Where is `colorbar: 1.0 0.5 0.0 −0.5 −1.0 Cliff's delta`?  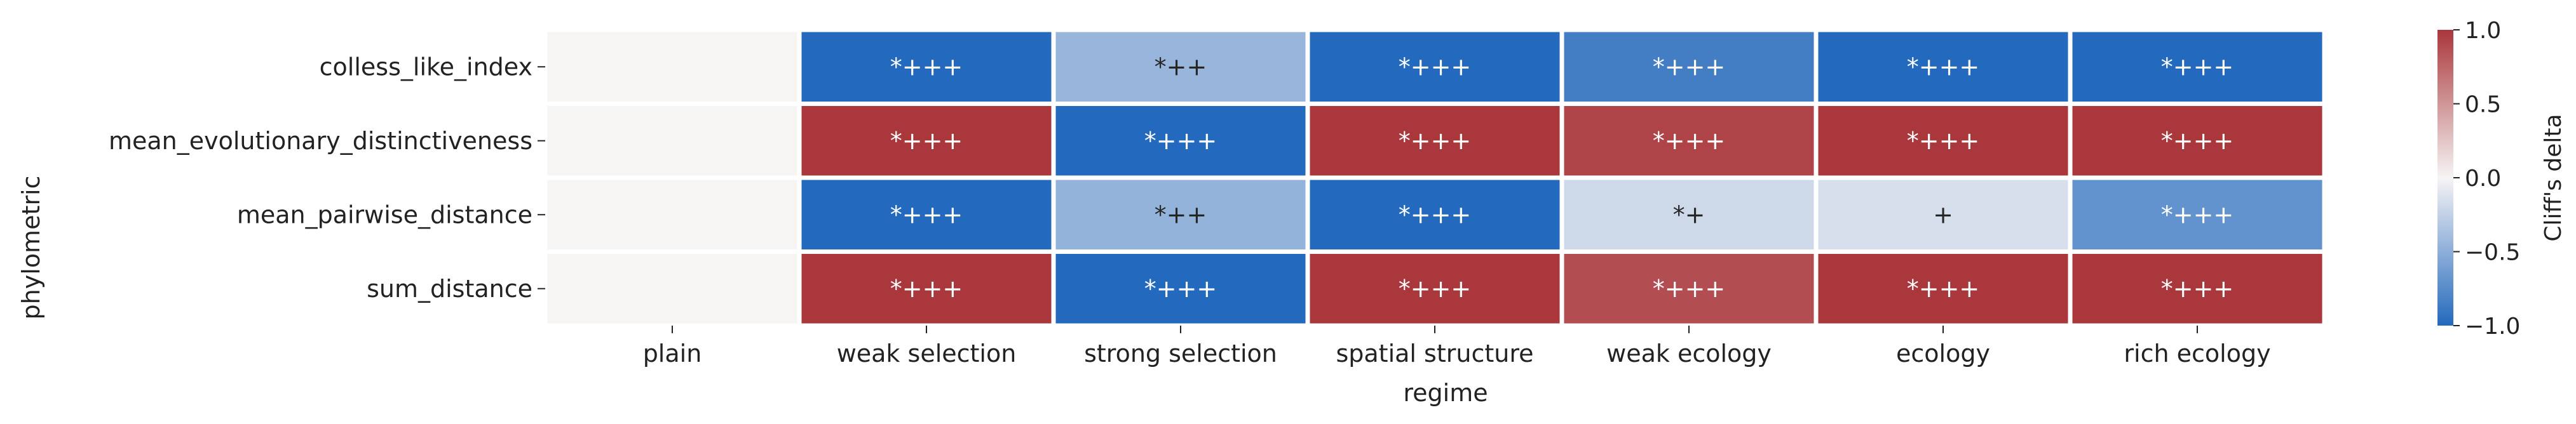 colorbar: 1.0 0.5 0.0 −0.5 −1.0 Cliff's delta is located at coordinates (2501, 179).